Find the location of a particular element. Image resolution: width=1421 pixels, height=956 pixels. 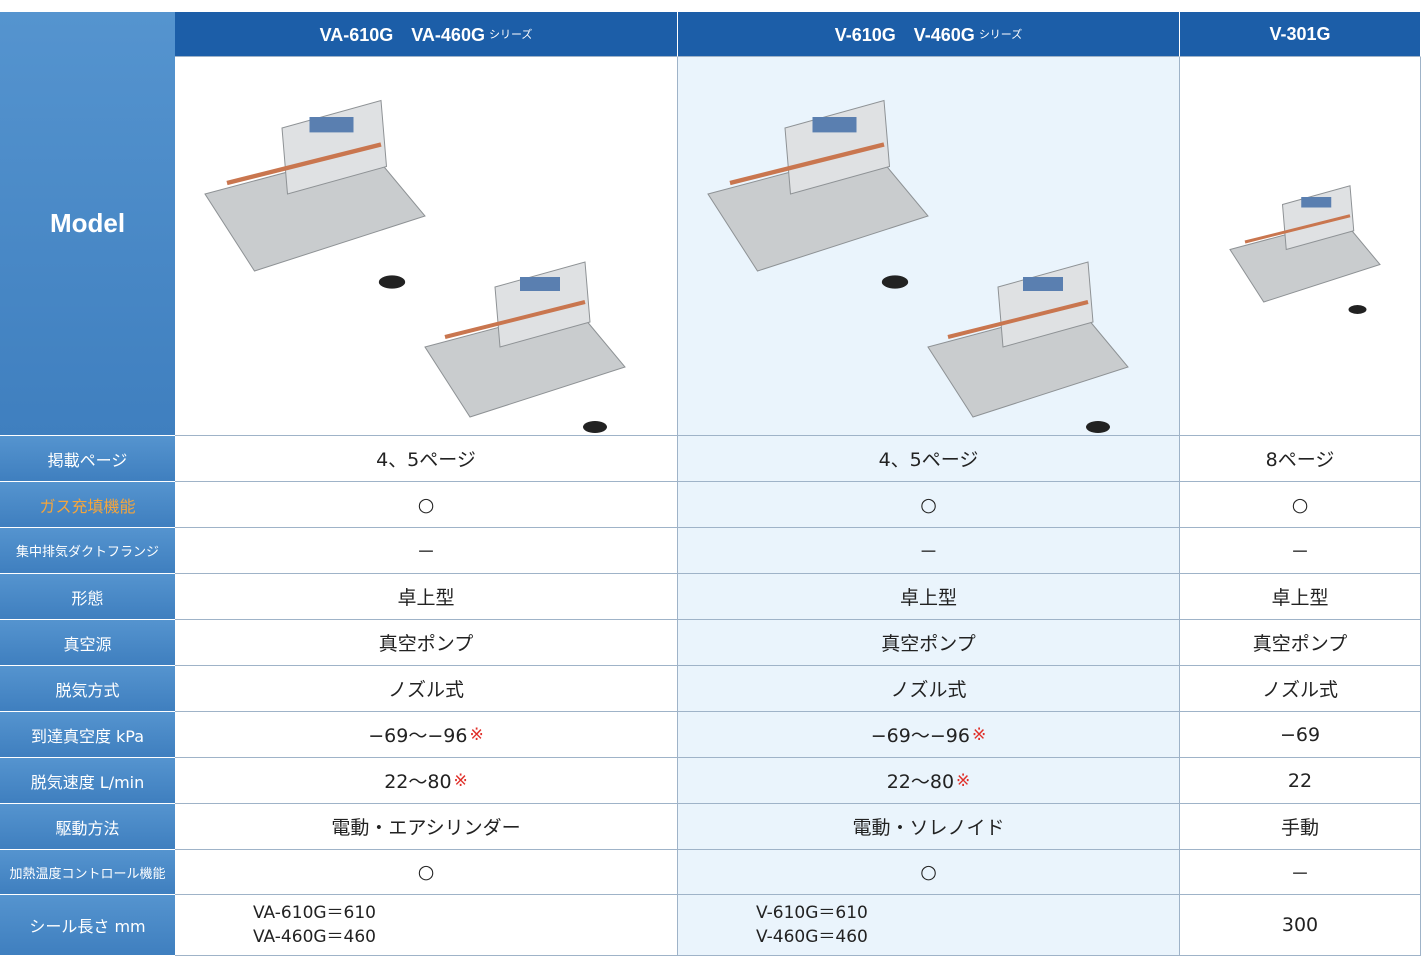

cell: 22 is located at coordinates (1300, 781).